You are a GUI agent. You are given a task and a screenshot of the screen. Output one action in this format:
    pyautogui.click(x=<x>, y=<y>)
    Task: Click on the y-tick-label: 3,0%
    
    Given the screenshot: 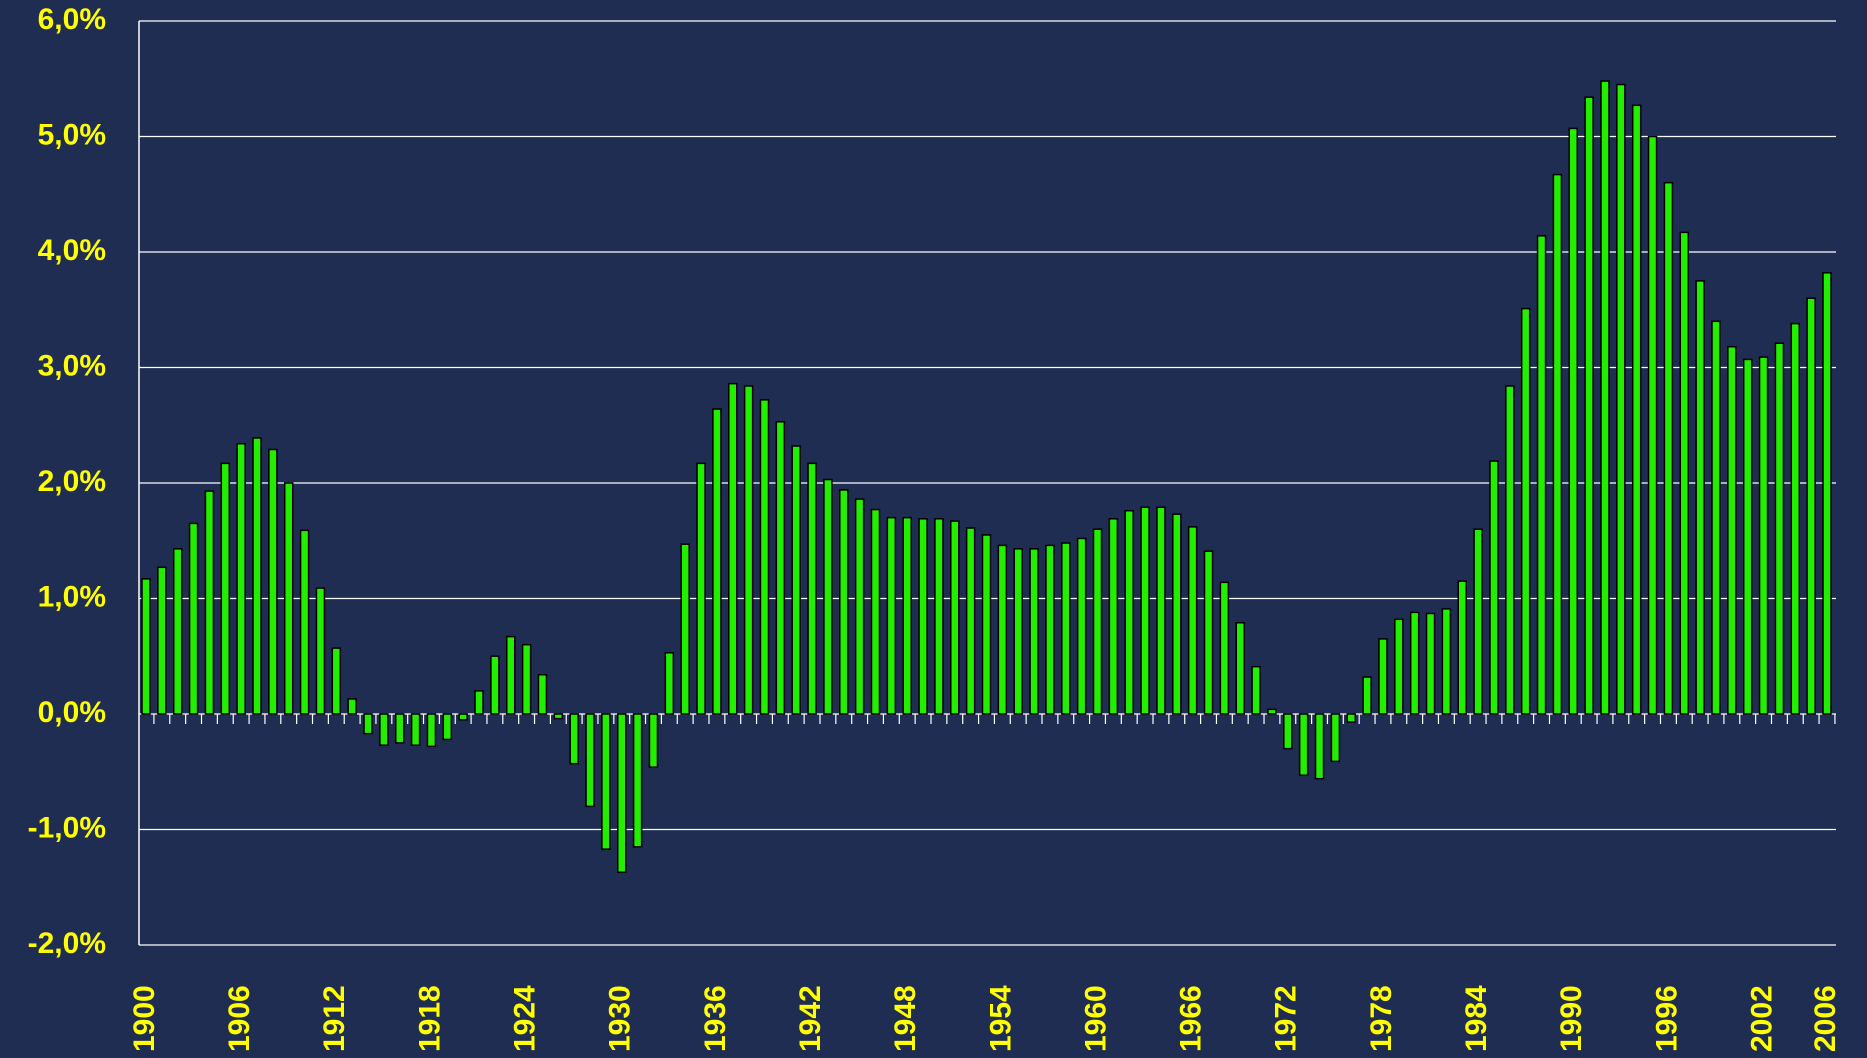 What is the action you would take?
    pyautogui.click(x=72, y=365)
    